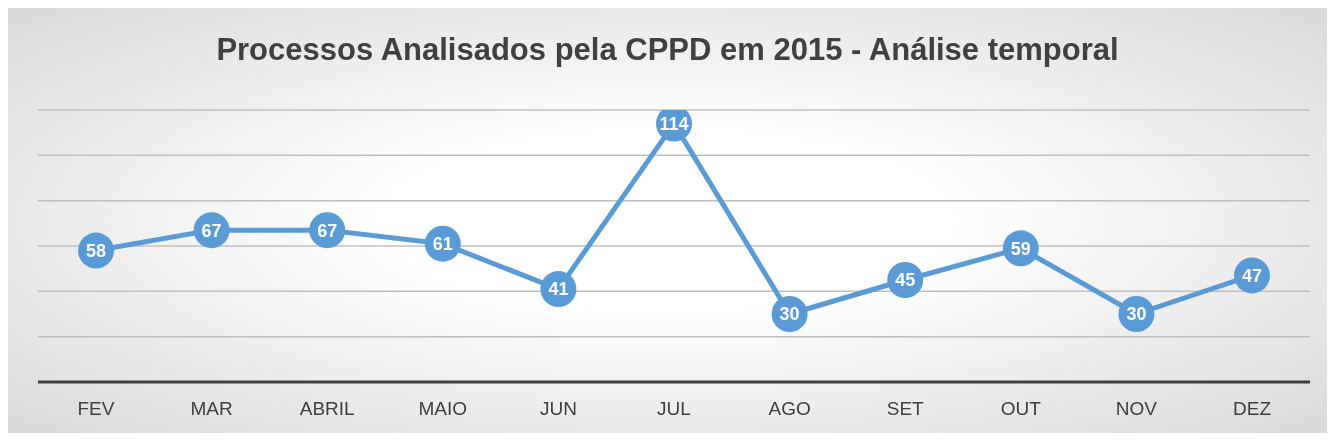 The height and width of the screenshot is (441, 1335). What do you see at coordinates (905, 280) in the screenshot?
I see `data-label: 45` at bounding box center [905, 280].